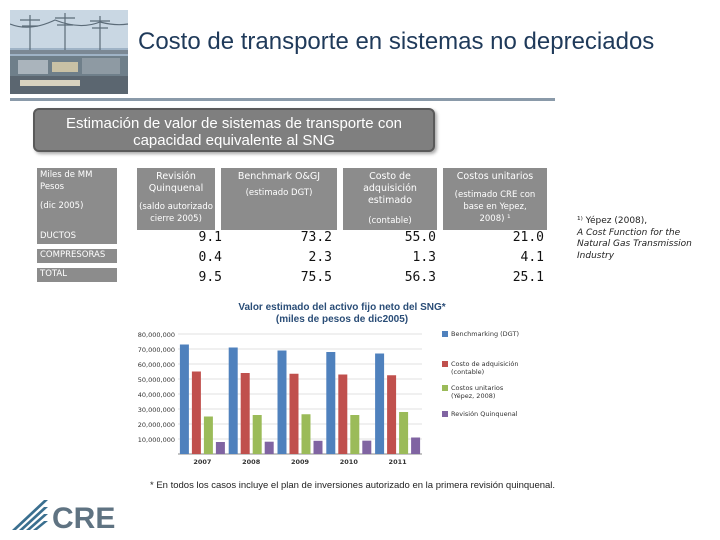 The image size is (720, 540). Describe the element at coordinates (156, 350) in the screenshot. I see `y-tick-label: 70,000,000` at that location.